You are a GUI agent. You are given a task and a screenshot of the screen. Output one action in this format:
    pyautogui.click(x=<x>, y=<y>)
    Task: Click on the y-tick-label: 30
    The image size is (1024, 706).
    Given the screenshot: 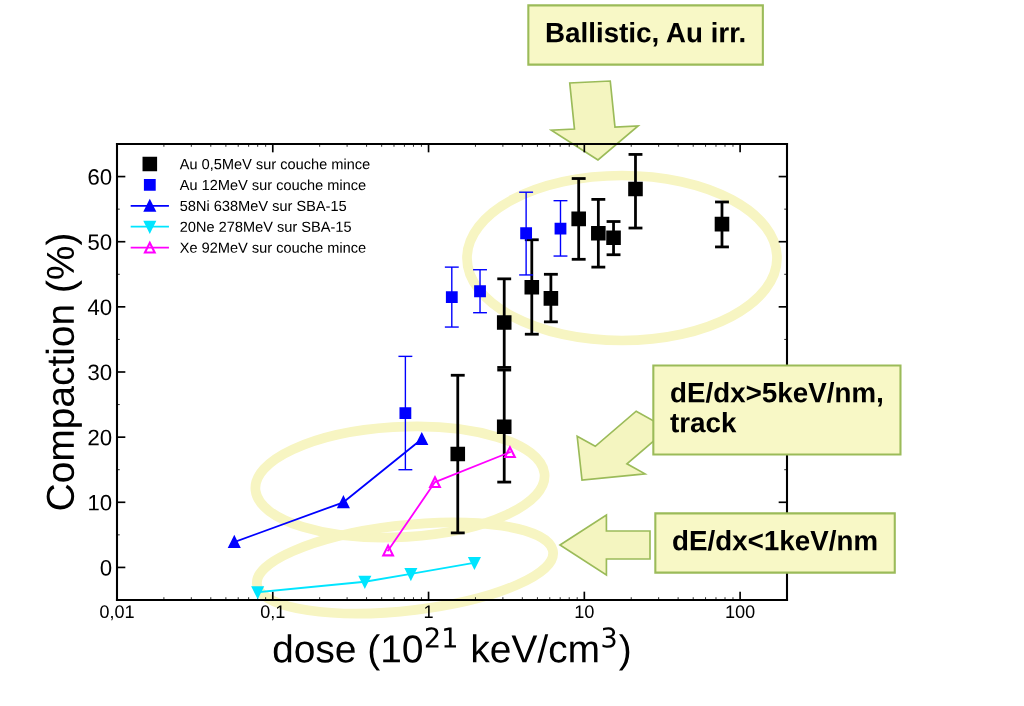 What is the action you would take?
    pyautogui.click(x=100, y=372)
    